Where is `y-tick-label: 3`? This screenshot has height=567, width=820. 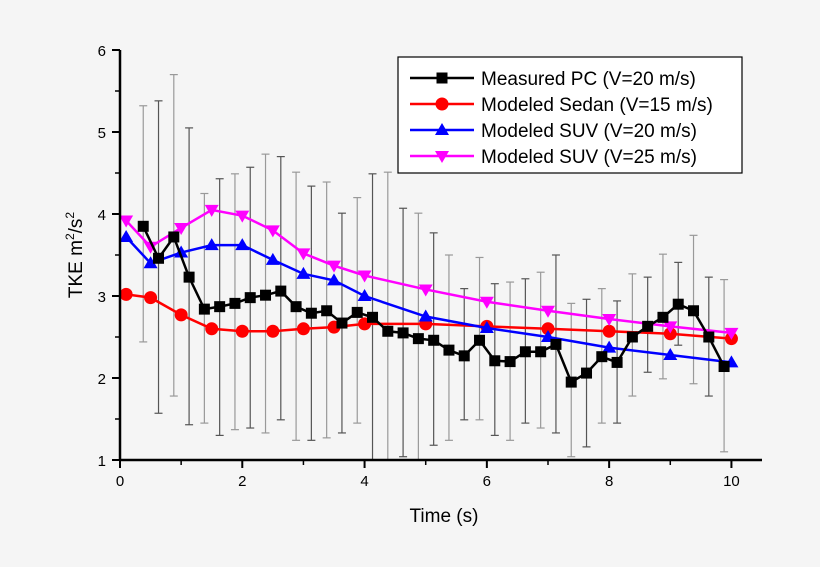
y-tick-label: 3 is located at coordinates (102, 297).